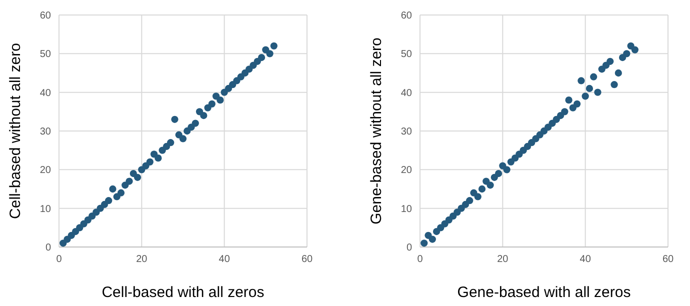 Image resolution: width=690 pixels, height=306 pixels. Describe the element at coordinates (544, 292) in the screenshot. I see `x-axis-title: Gene-based with all zeros` at that location.